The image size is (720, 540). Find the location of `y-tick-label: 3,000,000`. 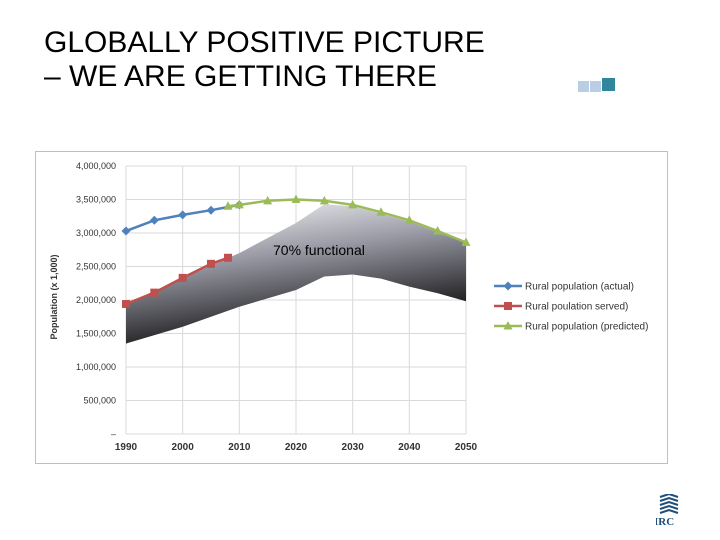

y-tick-label: 3,000,000 is located at coordinates (96, 233).